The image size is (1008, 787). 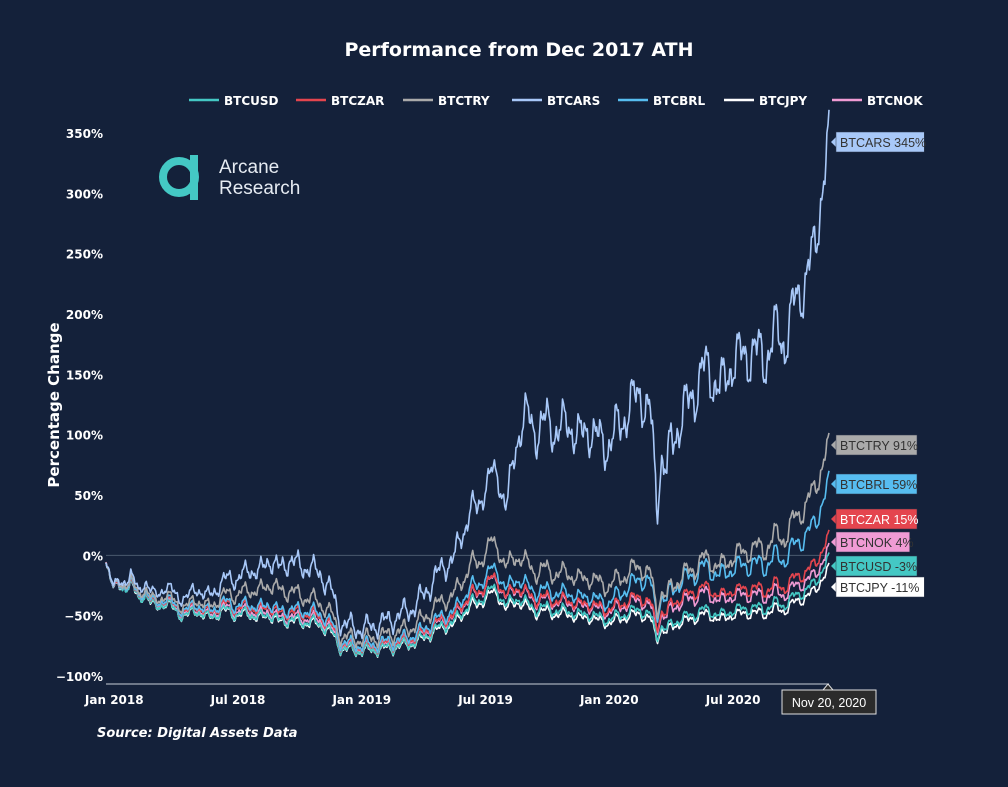 What do you see at coordinates (79, 677) in the screenshot?
I see `y-tick-label: −100%` at bounding box center [79, 677].